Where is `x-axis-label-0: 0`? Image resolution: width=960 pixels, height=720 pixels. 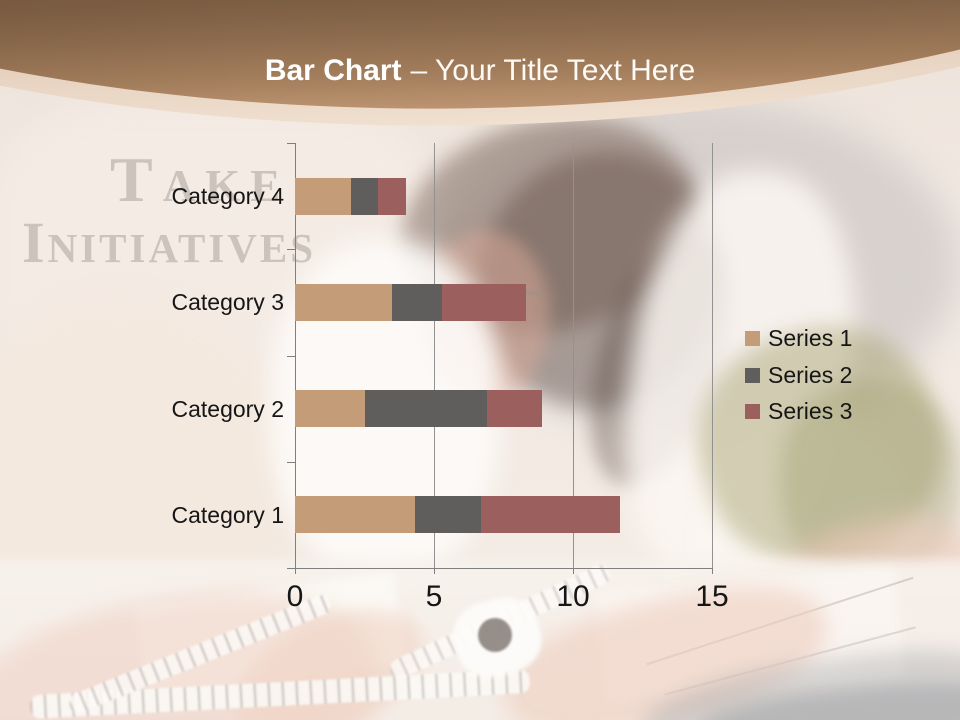 x-axis-label-0: 0 is located at coordinates (295, 596).